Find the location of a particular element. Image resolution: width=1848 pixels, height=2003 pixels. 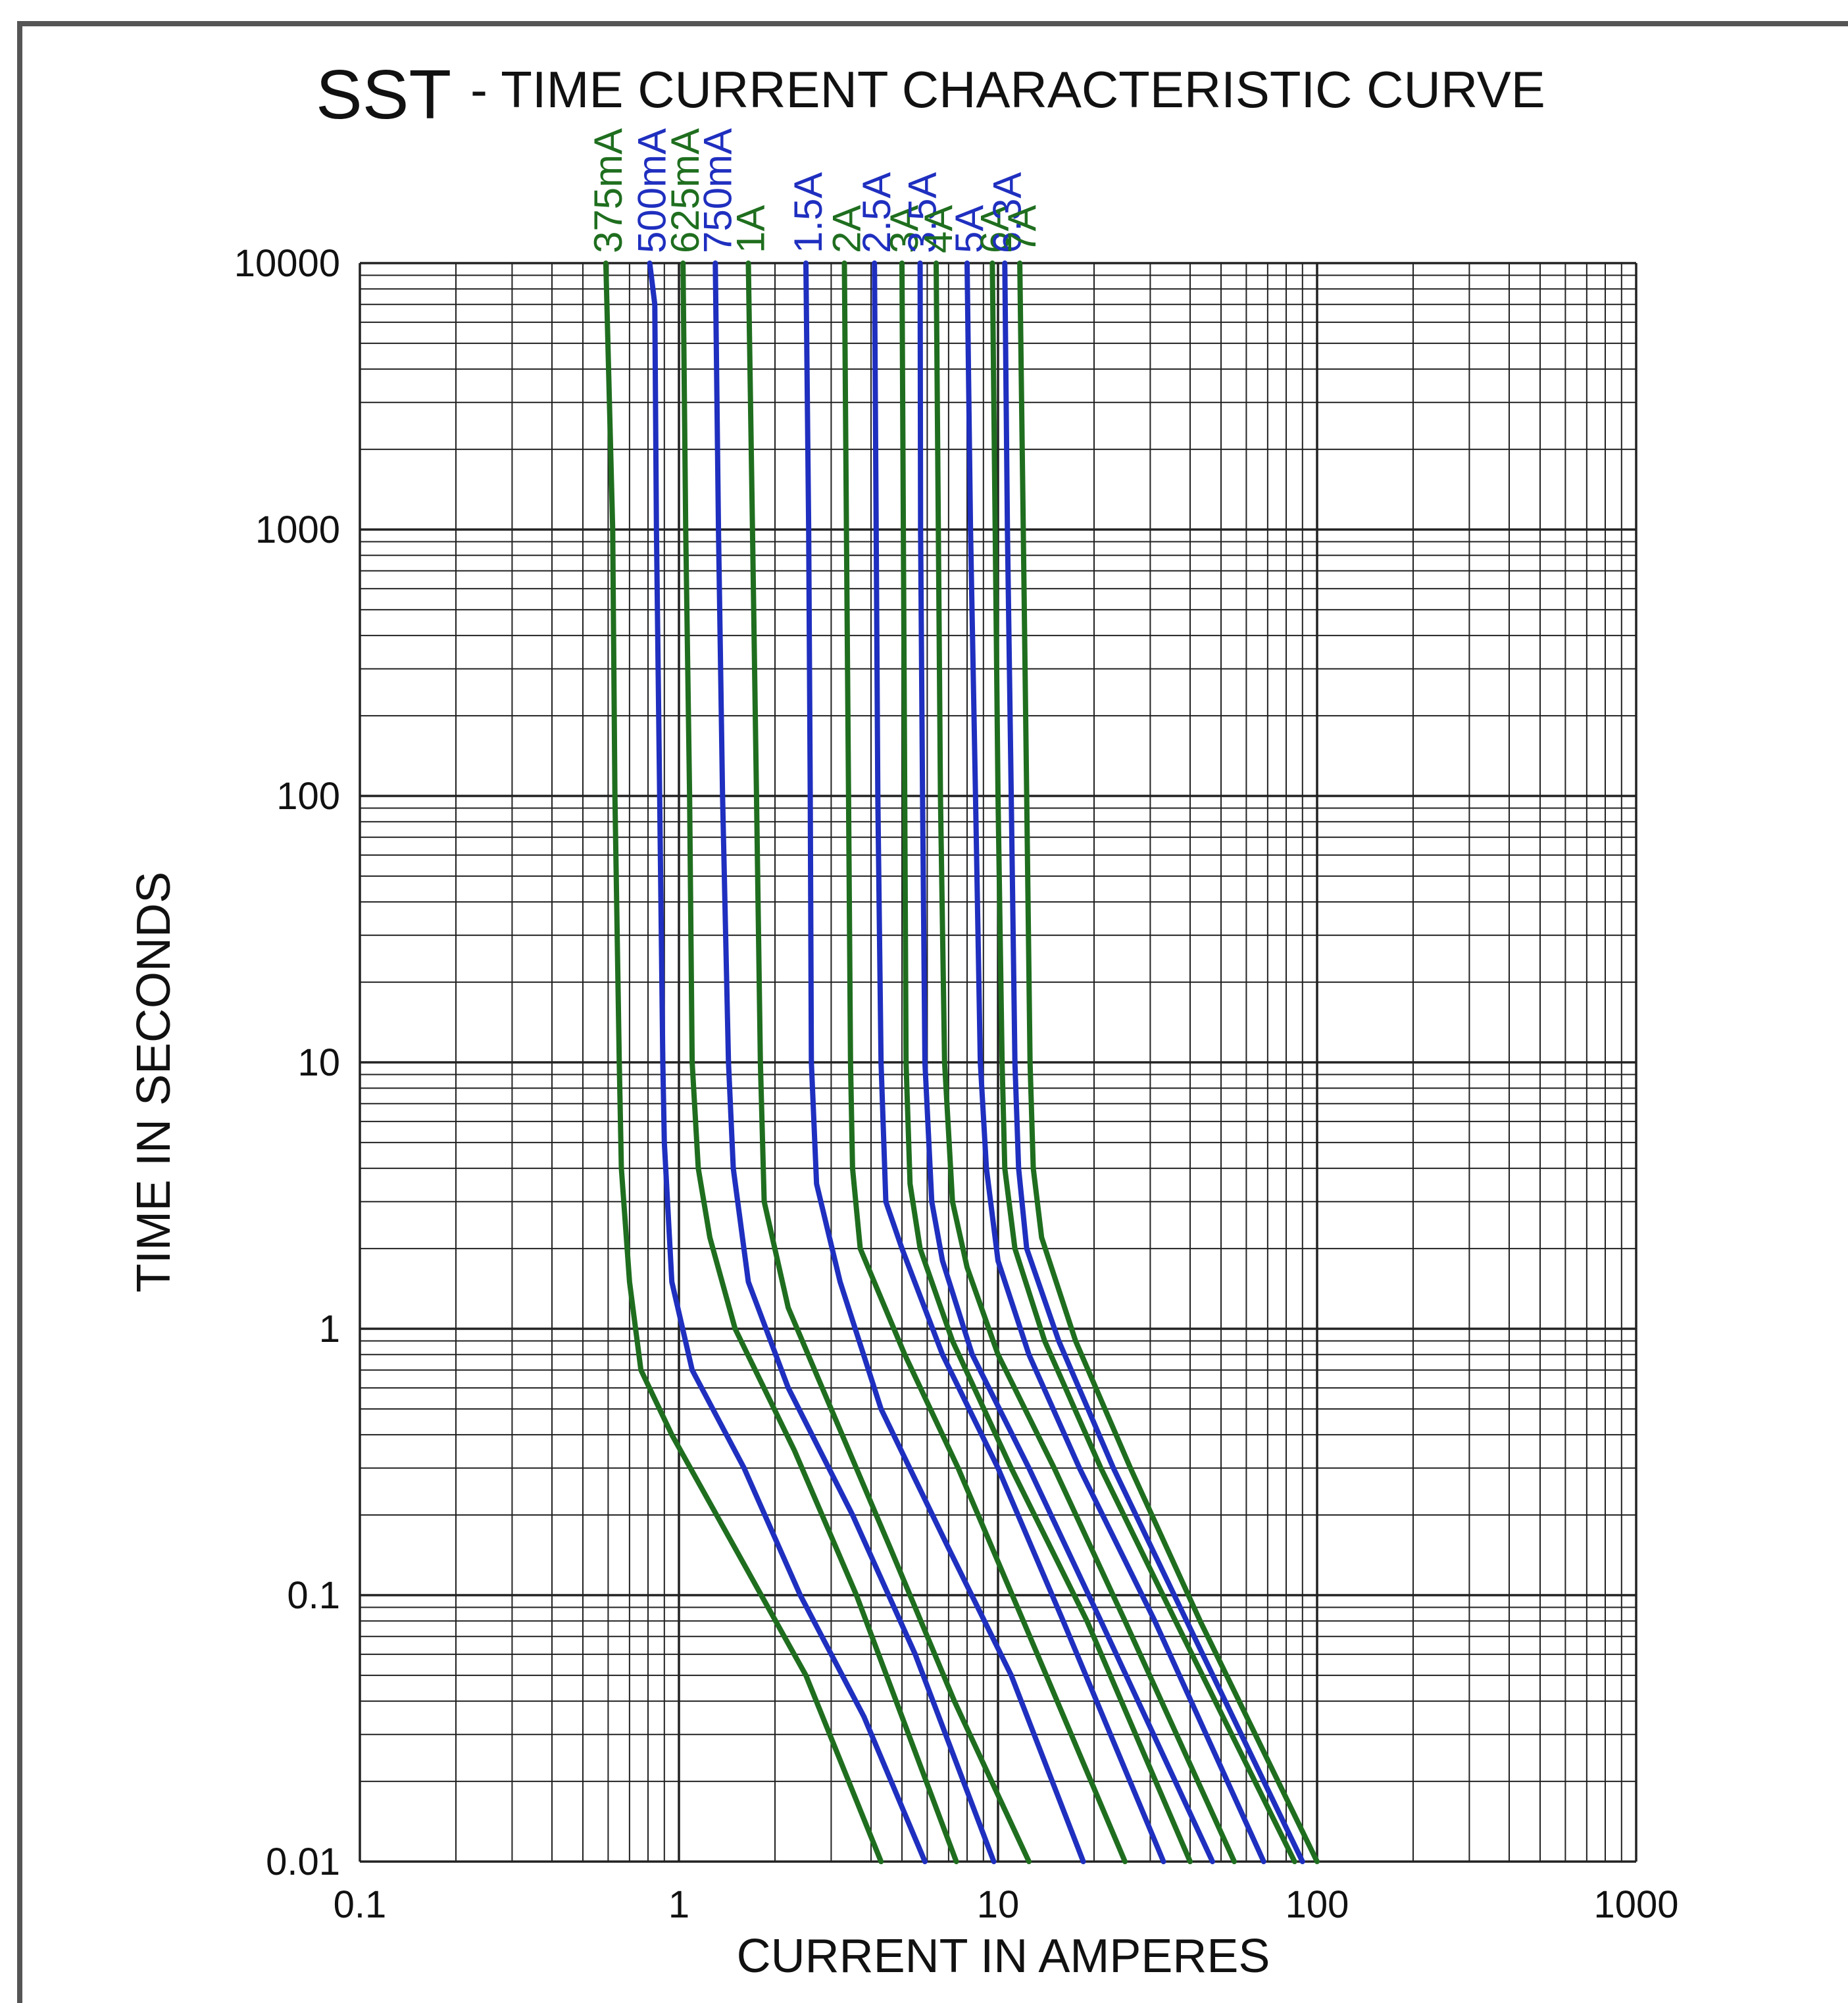

curve-1A is located at coordinates (889, 1062).